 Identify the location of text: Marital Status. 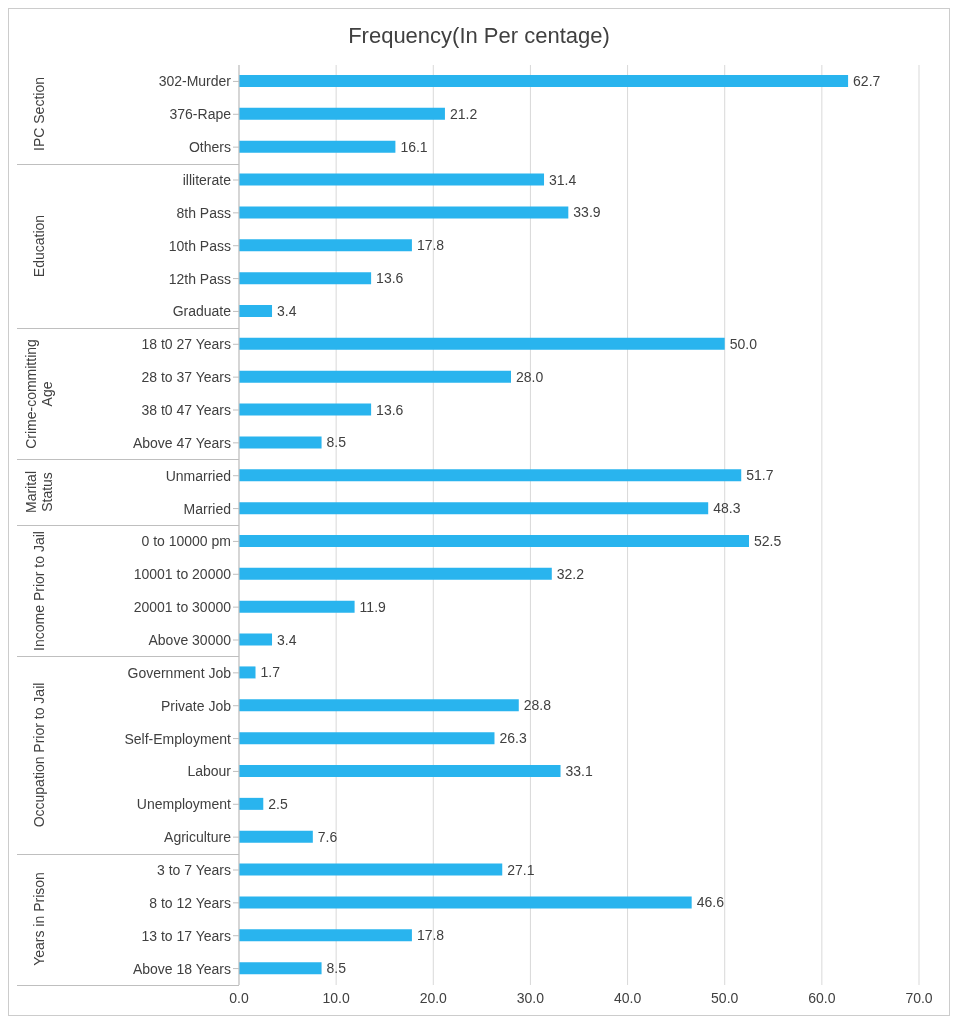
(39, 493).